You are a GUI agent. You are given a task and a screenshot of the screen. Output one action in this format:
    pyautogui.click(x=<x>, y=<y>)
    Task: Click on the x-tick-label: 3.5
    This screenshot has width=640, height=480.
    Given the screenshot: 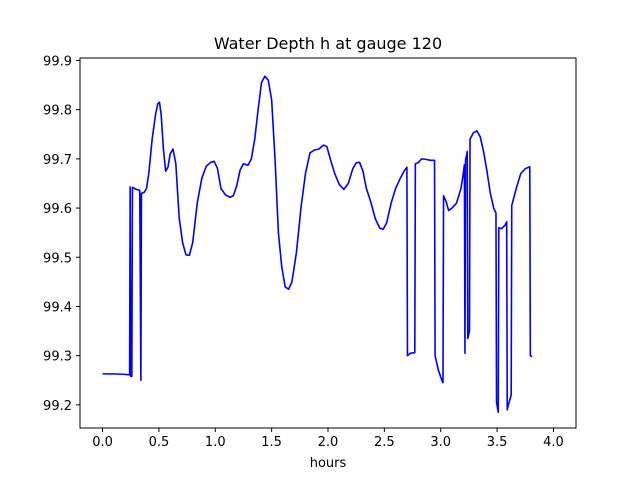 What is the action you would take?
    pyautogui.click(x=497, y=442)
    